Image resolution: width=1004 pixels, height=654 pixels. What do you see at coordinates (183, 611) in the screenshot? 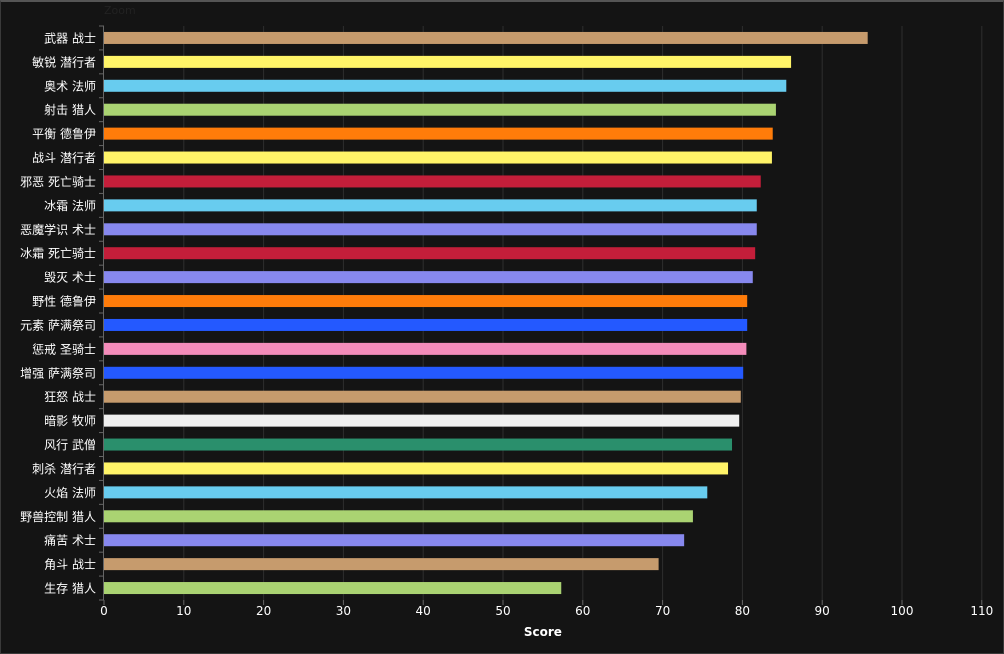
I see `x-tick-label: 10` at bounding box center [183, 611].